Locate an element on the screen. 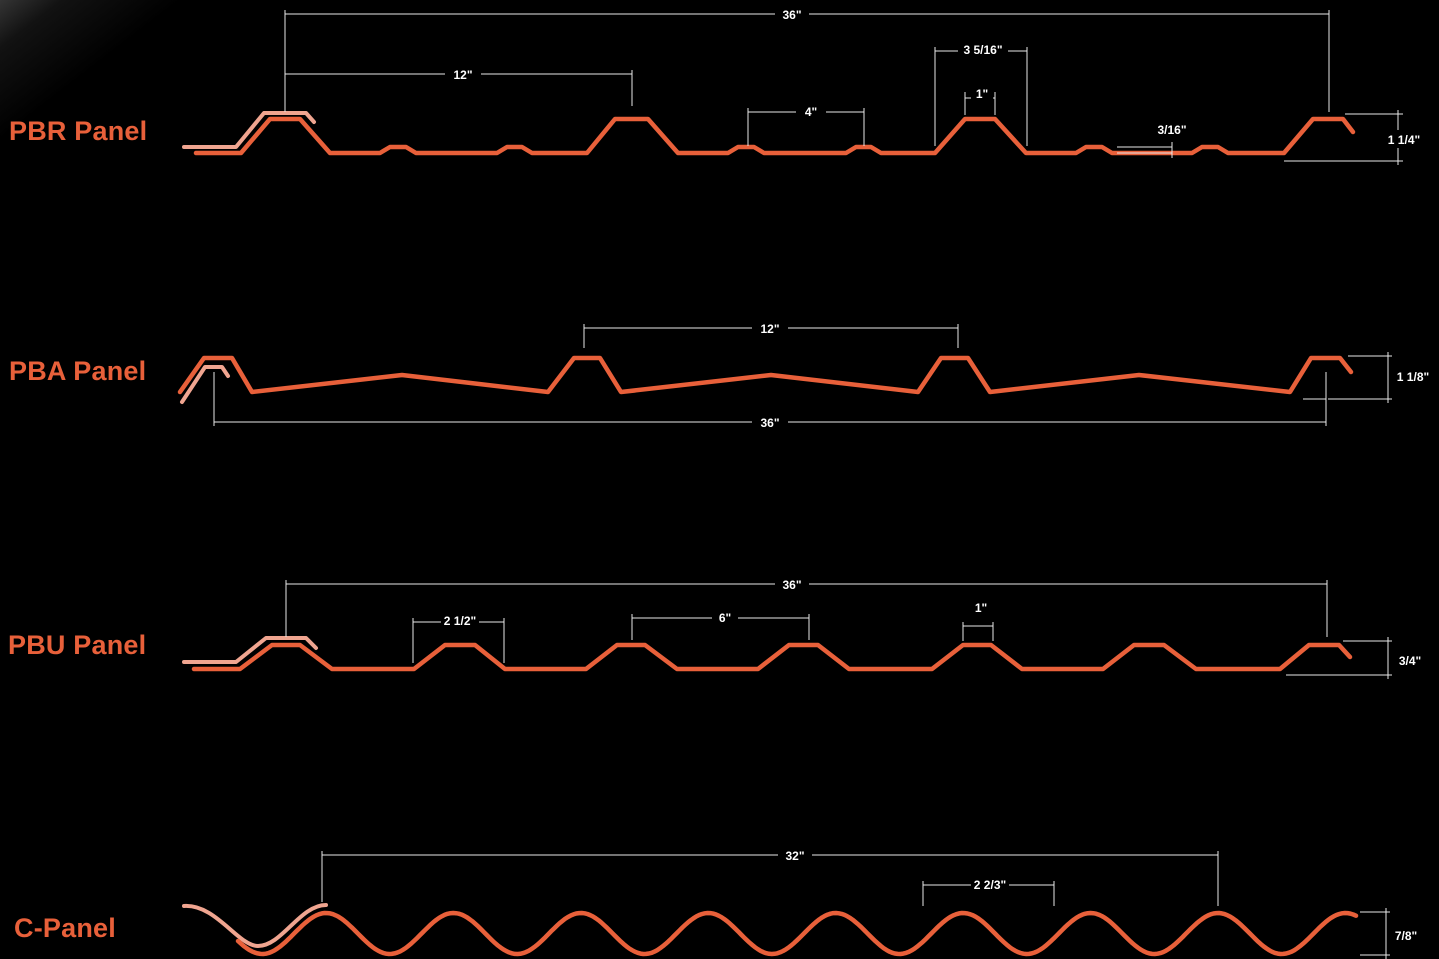 This screenshot has width=1439, height=959. c-panel-profile is located at coordinates (797, 933).